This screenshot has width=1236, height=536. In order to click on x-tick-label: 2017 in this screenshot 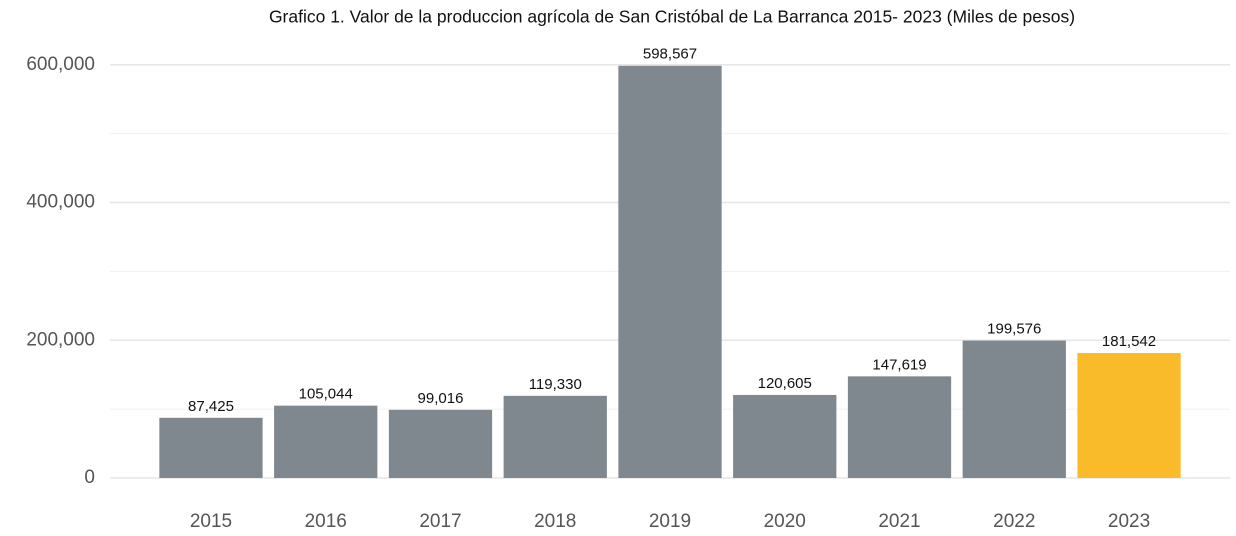, I will do `click(440, 521)`.